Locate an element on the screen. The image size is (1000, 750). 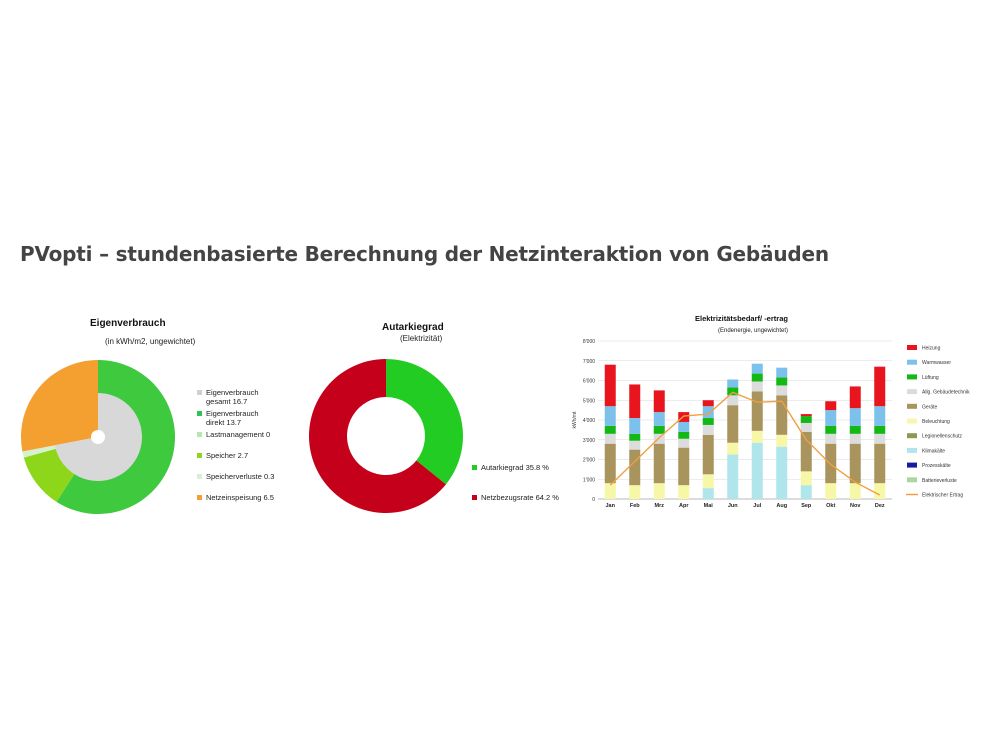
eigenverbrauch-legend-label: Netzeinspeisung 6.5 is located at coordinates (240, 497).